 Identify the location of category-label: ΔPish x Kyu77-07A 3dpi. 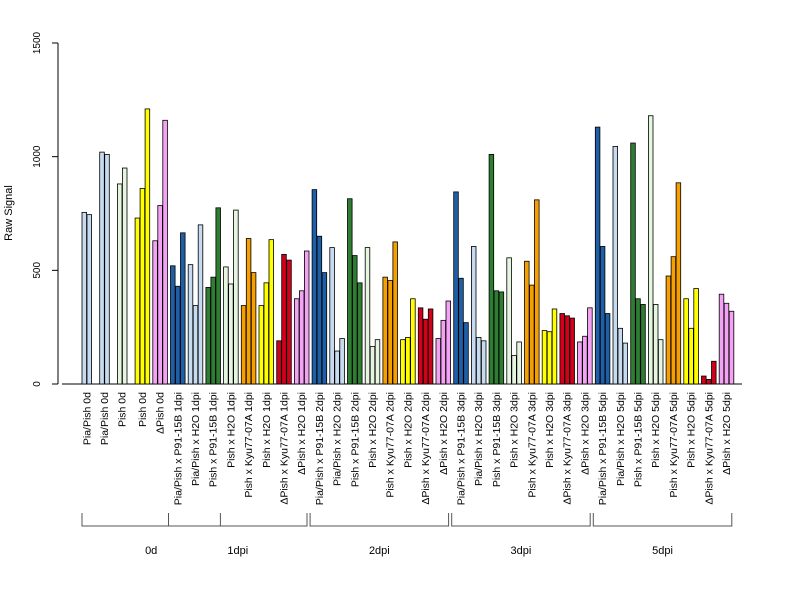
(568, 448).